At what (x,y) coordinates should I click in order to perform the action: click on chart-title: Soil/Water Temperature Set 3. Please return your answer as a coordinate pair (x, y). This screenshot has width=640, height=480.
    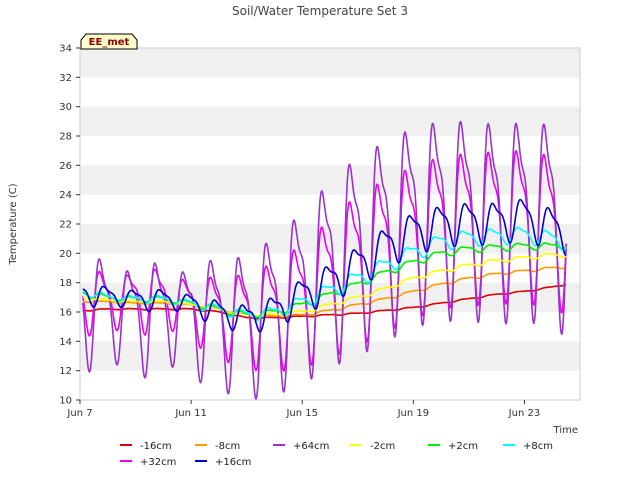
    Looking at the image, I should click on (320, 11).